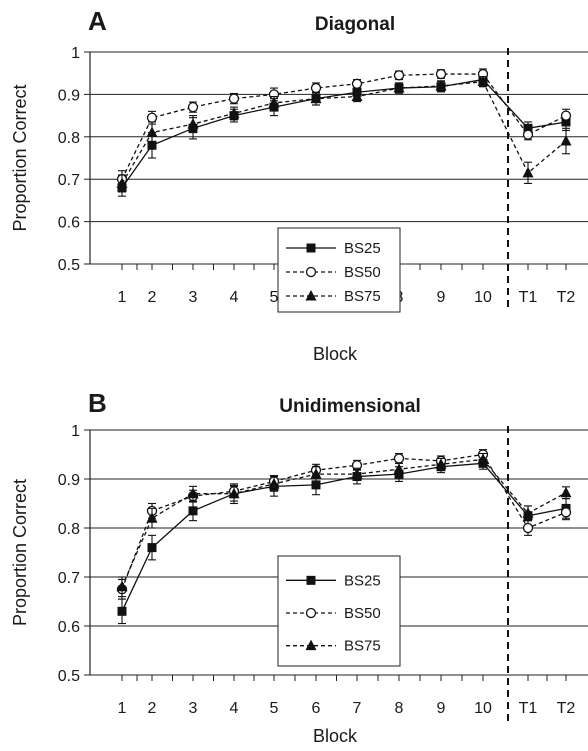 Image resolution: width=588 pixels, height=751 pixels. What do you see at coordinates (357, 708) in the screenshot?
I see `x-tick-label: 7` at bounding box center [357, 708].